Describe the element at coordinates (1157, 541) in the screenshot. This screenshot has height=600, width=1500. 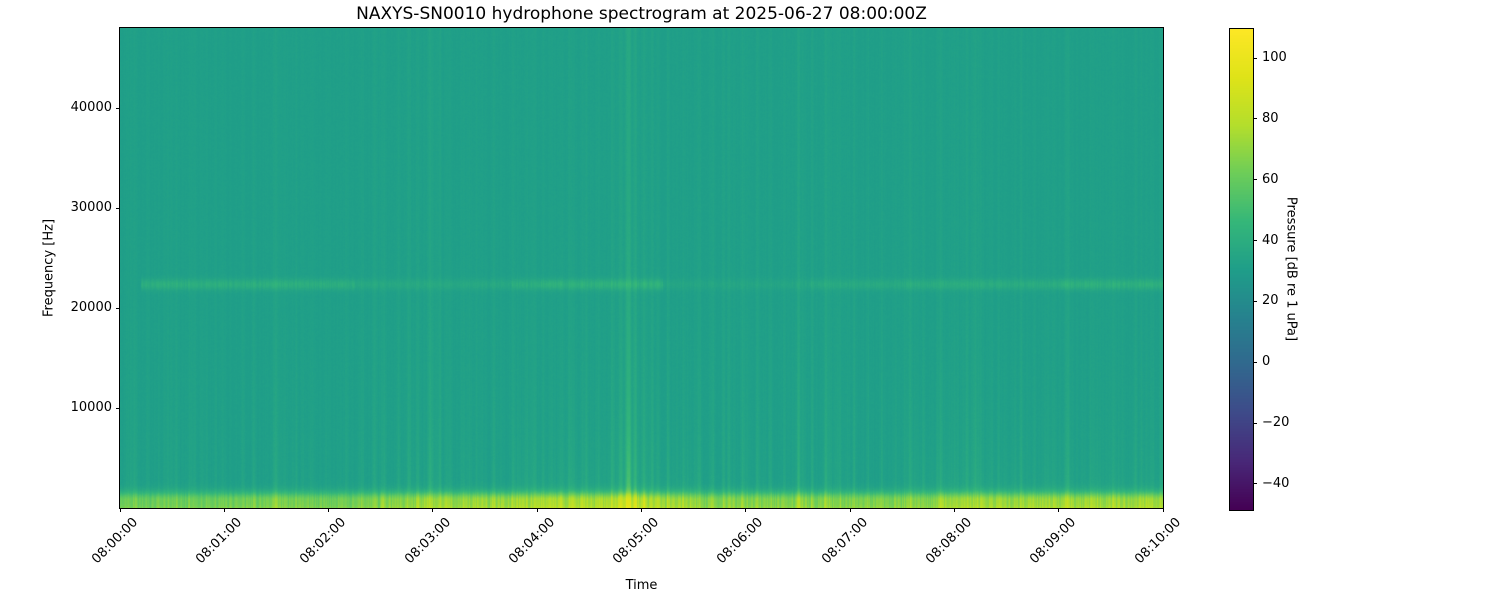
I see `x-tick-label: 08:10:00` at that location.